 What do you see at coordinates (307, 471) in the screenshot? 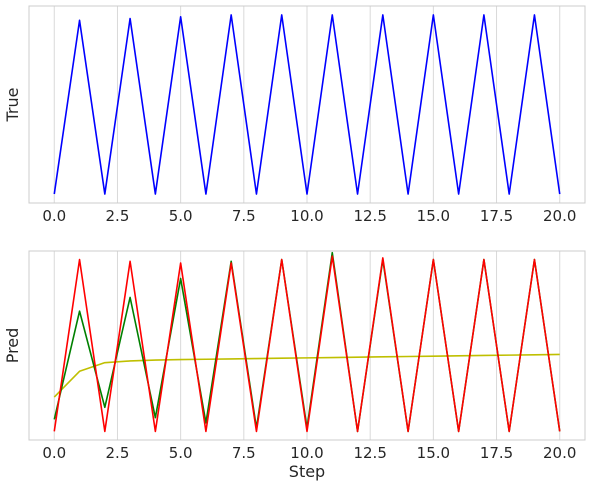
I see `x-axis-label: Step` at bounding box center [307, 471].